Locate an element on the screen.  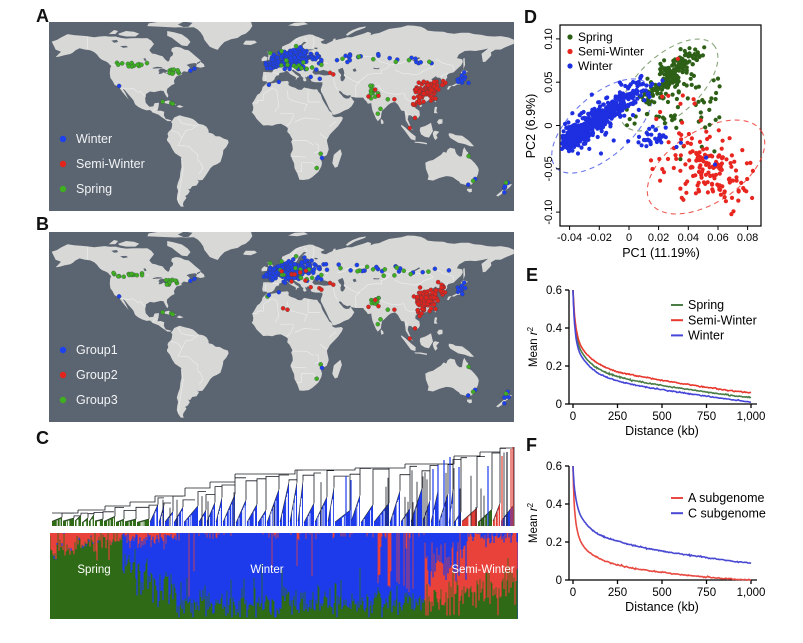
svg-text: PC2 (6.9%) is located at coordinates (531, 126).